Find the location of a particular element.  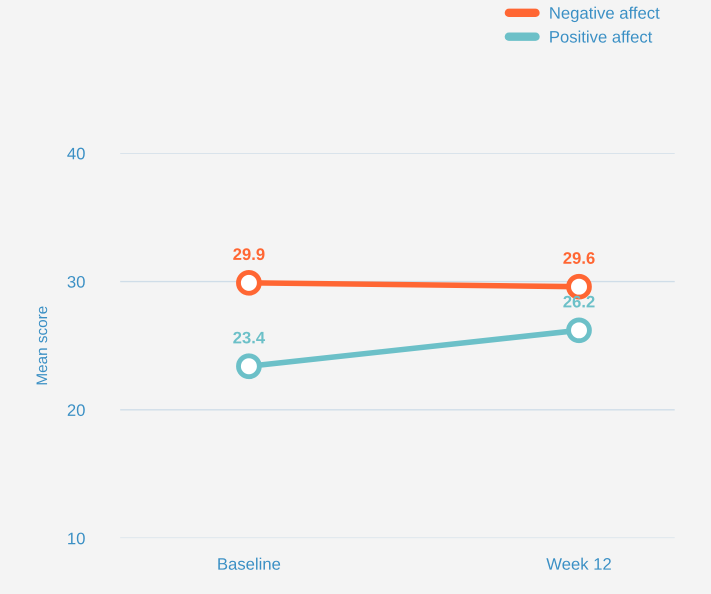

legend-label: Negative affect is located at coordinates (605, 14).